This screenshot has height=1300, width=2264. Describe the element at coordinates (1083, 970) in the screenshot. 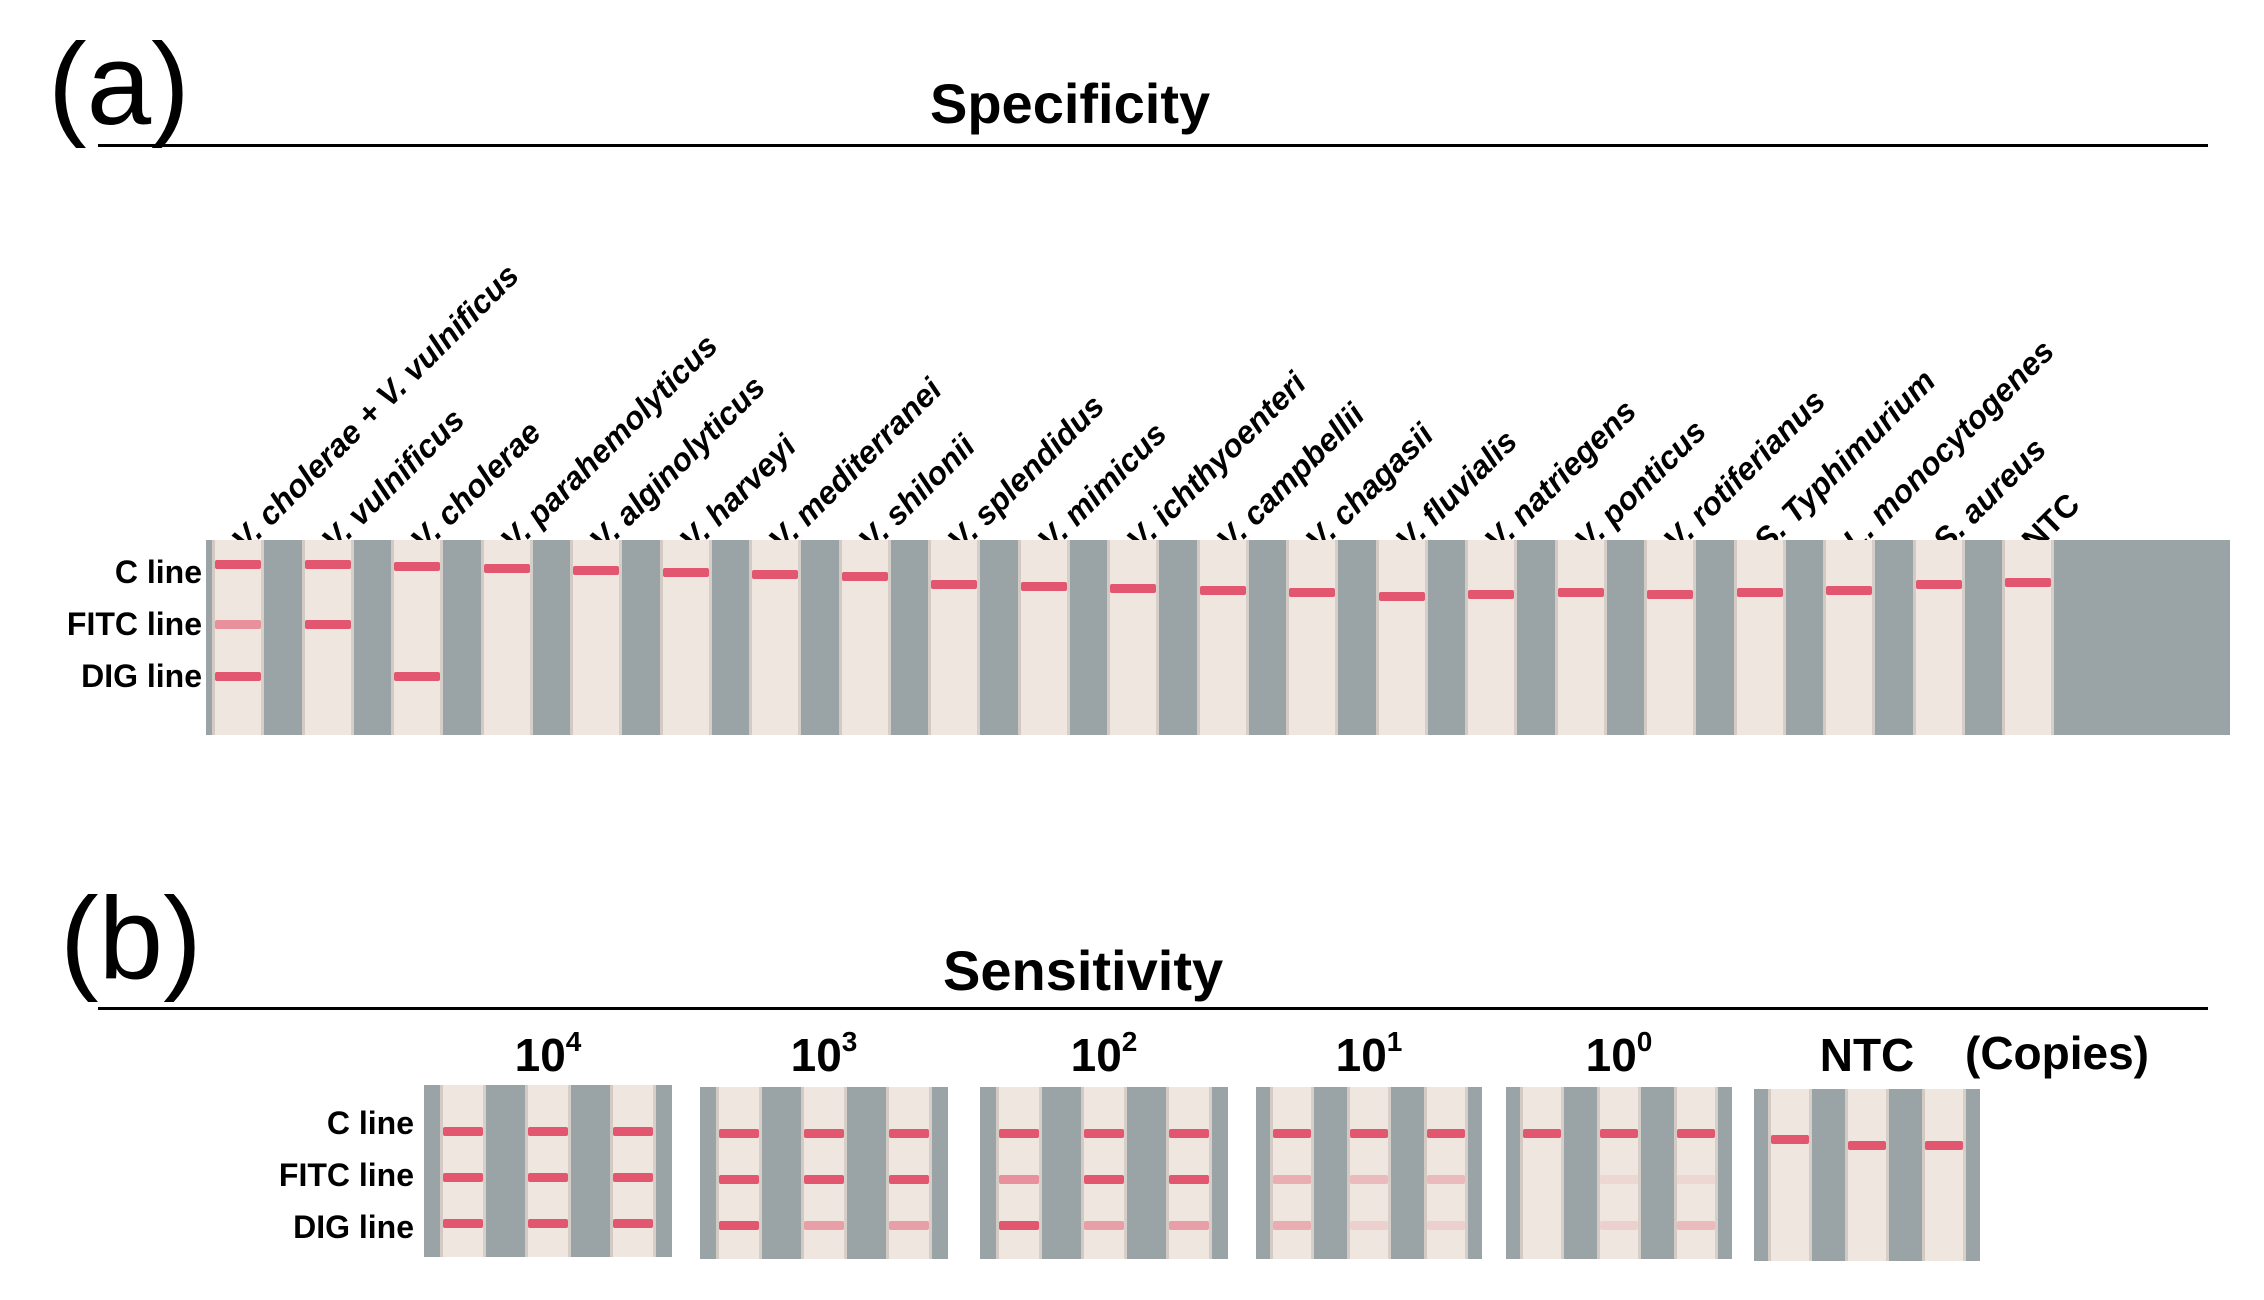

I see `panel-b-title: Sensitivity` at that location.